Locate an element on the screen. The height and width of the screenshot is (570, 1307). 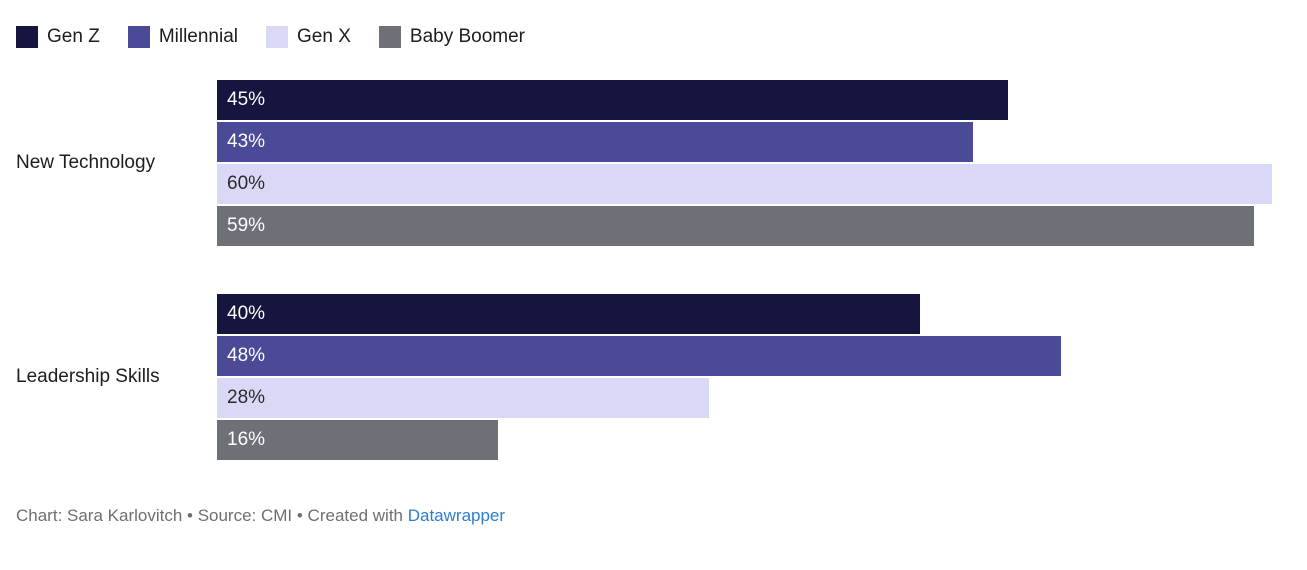
bar-gen-x: 60% is located at coordinates (744, 184).